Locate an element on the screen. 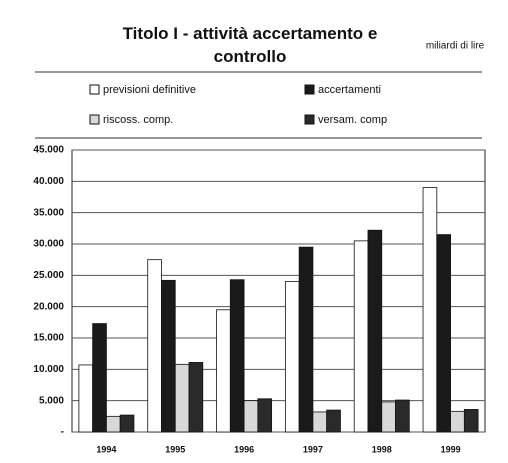  y-tick-label: 45.000 is located at coordinates (48, 150).